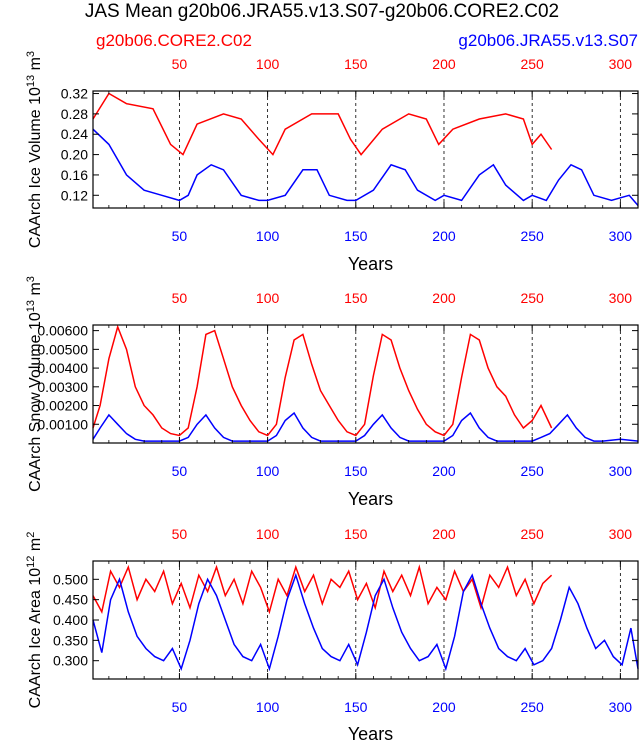 This screenshot has width=639, height=742. Describe the element at coordinates (34, 149) in the screenshot. I see `y-axis-label: CAArch Ice Volume 1013 m3` at that location.